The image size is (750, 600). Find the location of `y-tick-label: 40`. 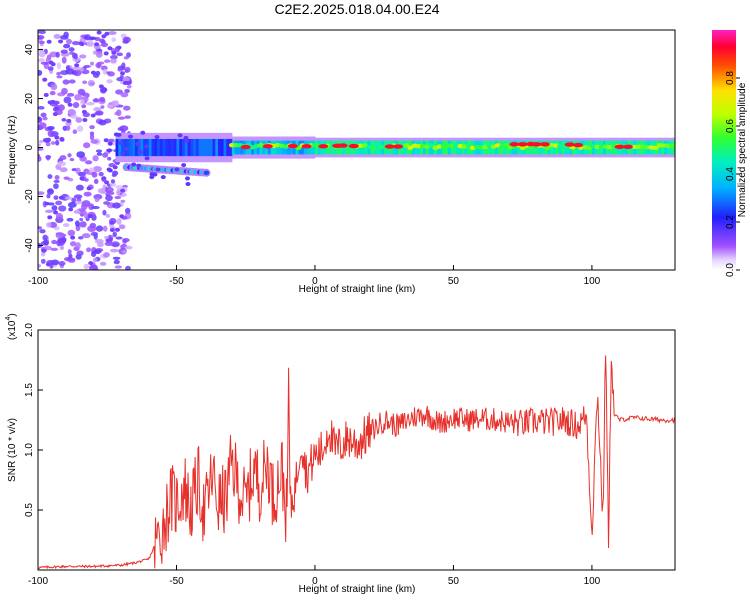

y-tick-label: 40 is located at coordinates (29, 50).